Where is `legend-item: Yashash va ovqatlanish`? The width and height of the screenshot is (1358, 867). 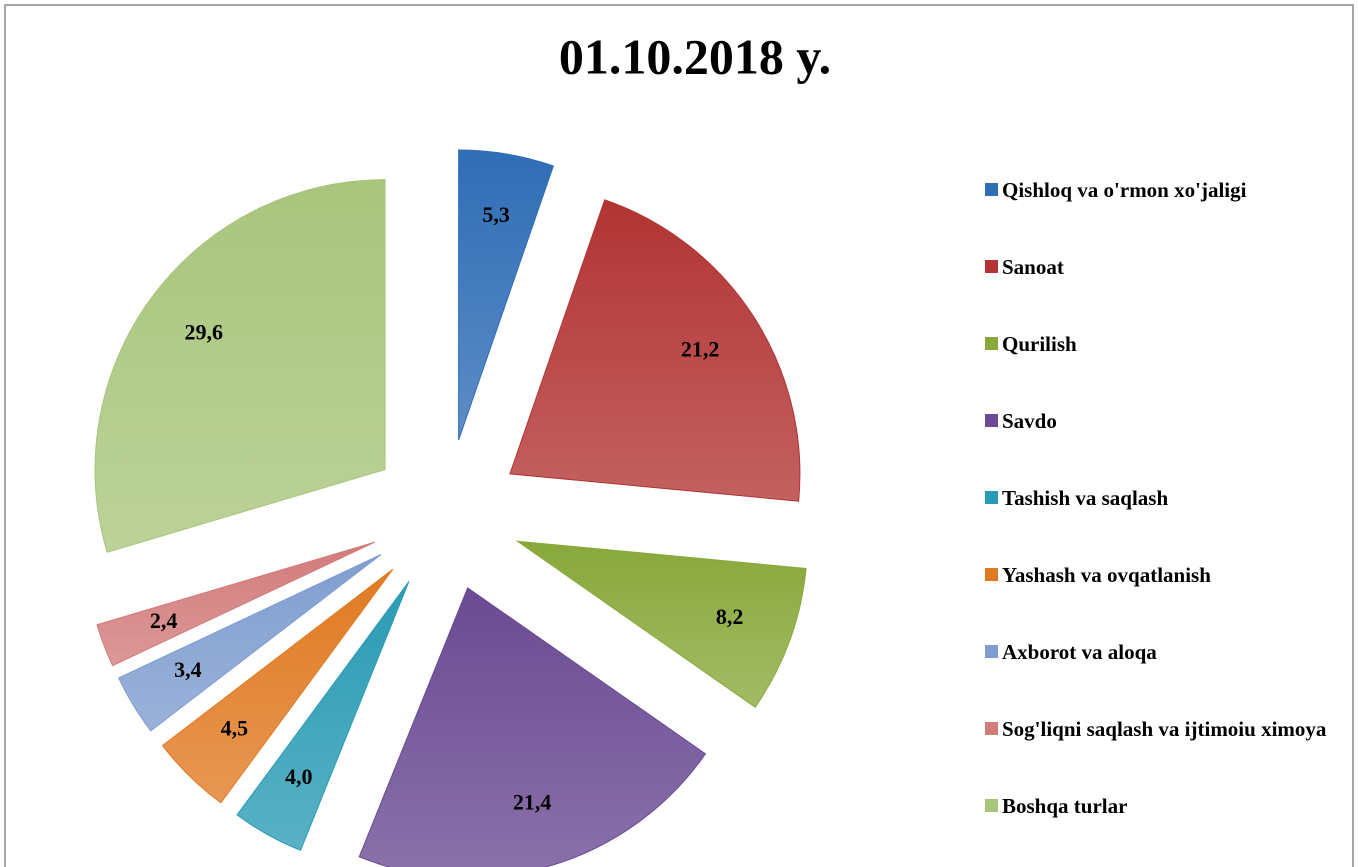
legend-item: Yashash va ovqatlanish is located at coordinates (1165, 575).